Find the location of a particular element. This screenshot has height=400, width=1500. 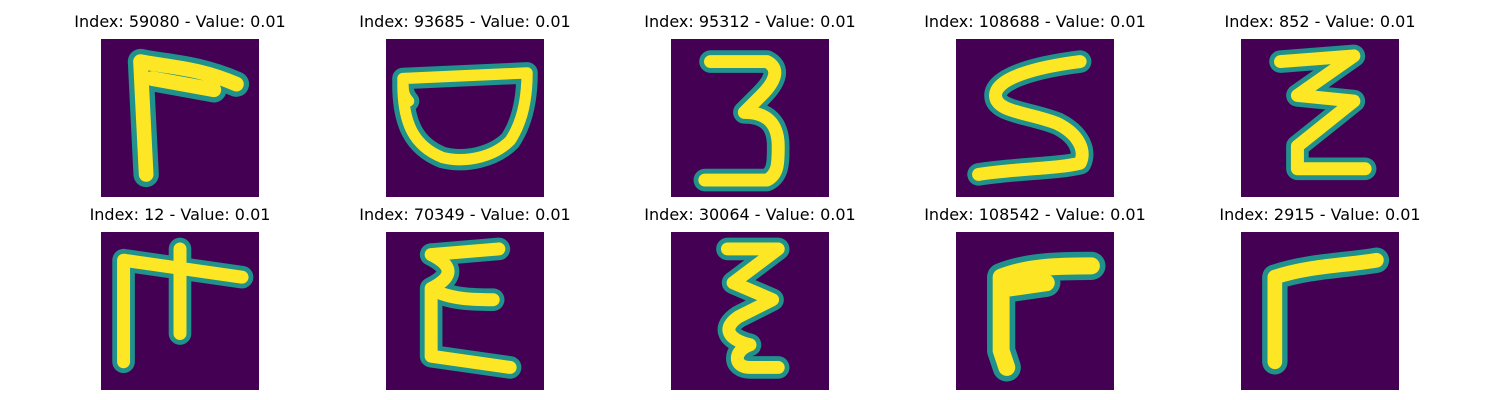

image-panel: Index: 95312 - Value: 0.01 is located at coordinates (750, 104).